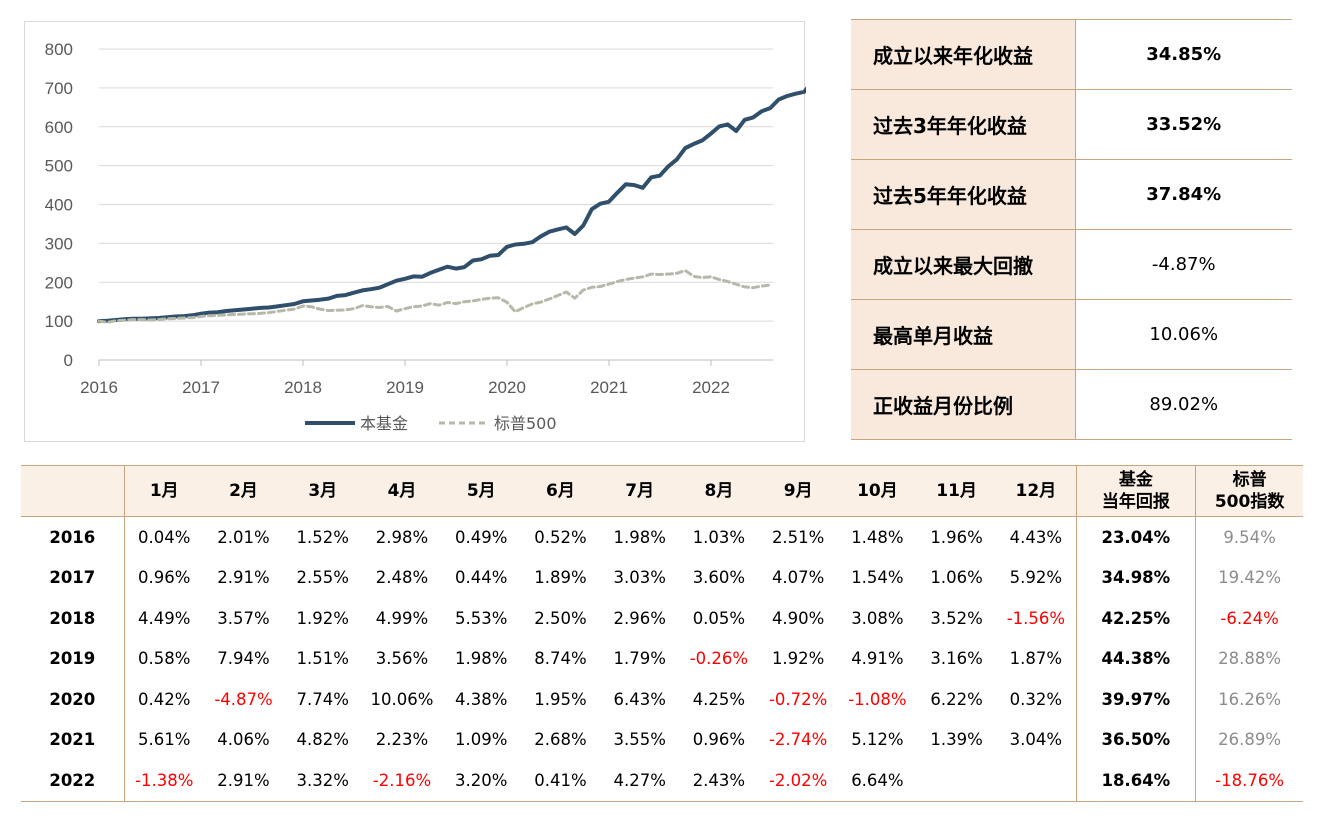 Image resolution: width=1338 pixels, height=819 pixels. I want to click on year-cell: 2016, so click(72, 537).